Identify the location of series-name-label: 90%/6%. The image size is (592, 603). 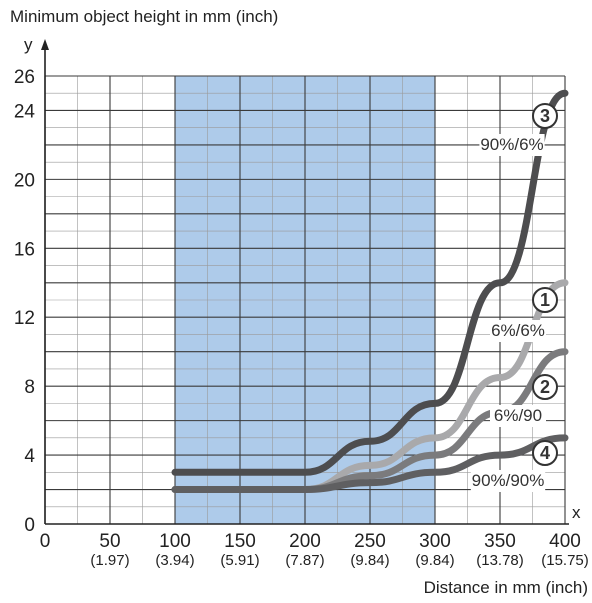
(511, 144).